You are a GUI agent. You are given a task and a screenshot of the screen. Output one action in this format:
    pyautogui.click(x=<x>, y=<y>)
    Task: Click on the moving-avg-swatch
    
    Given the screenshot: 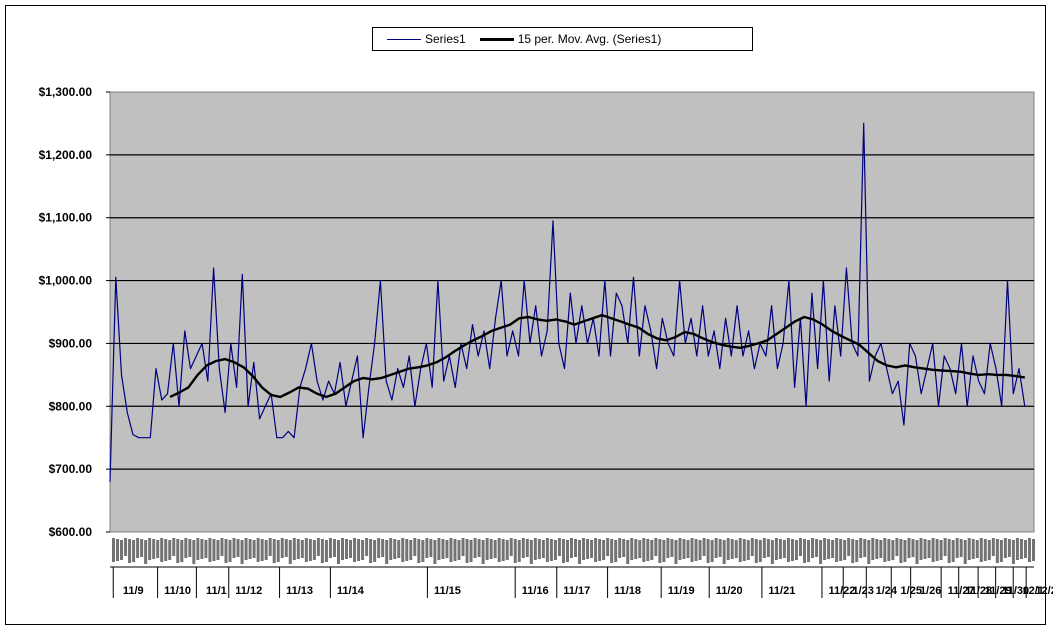 What is the action you would take?
    pyautogui.click(x=496, y=39)
    